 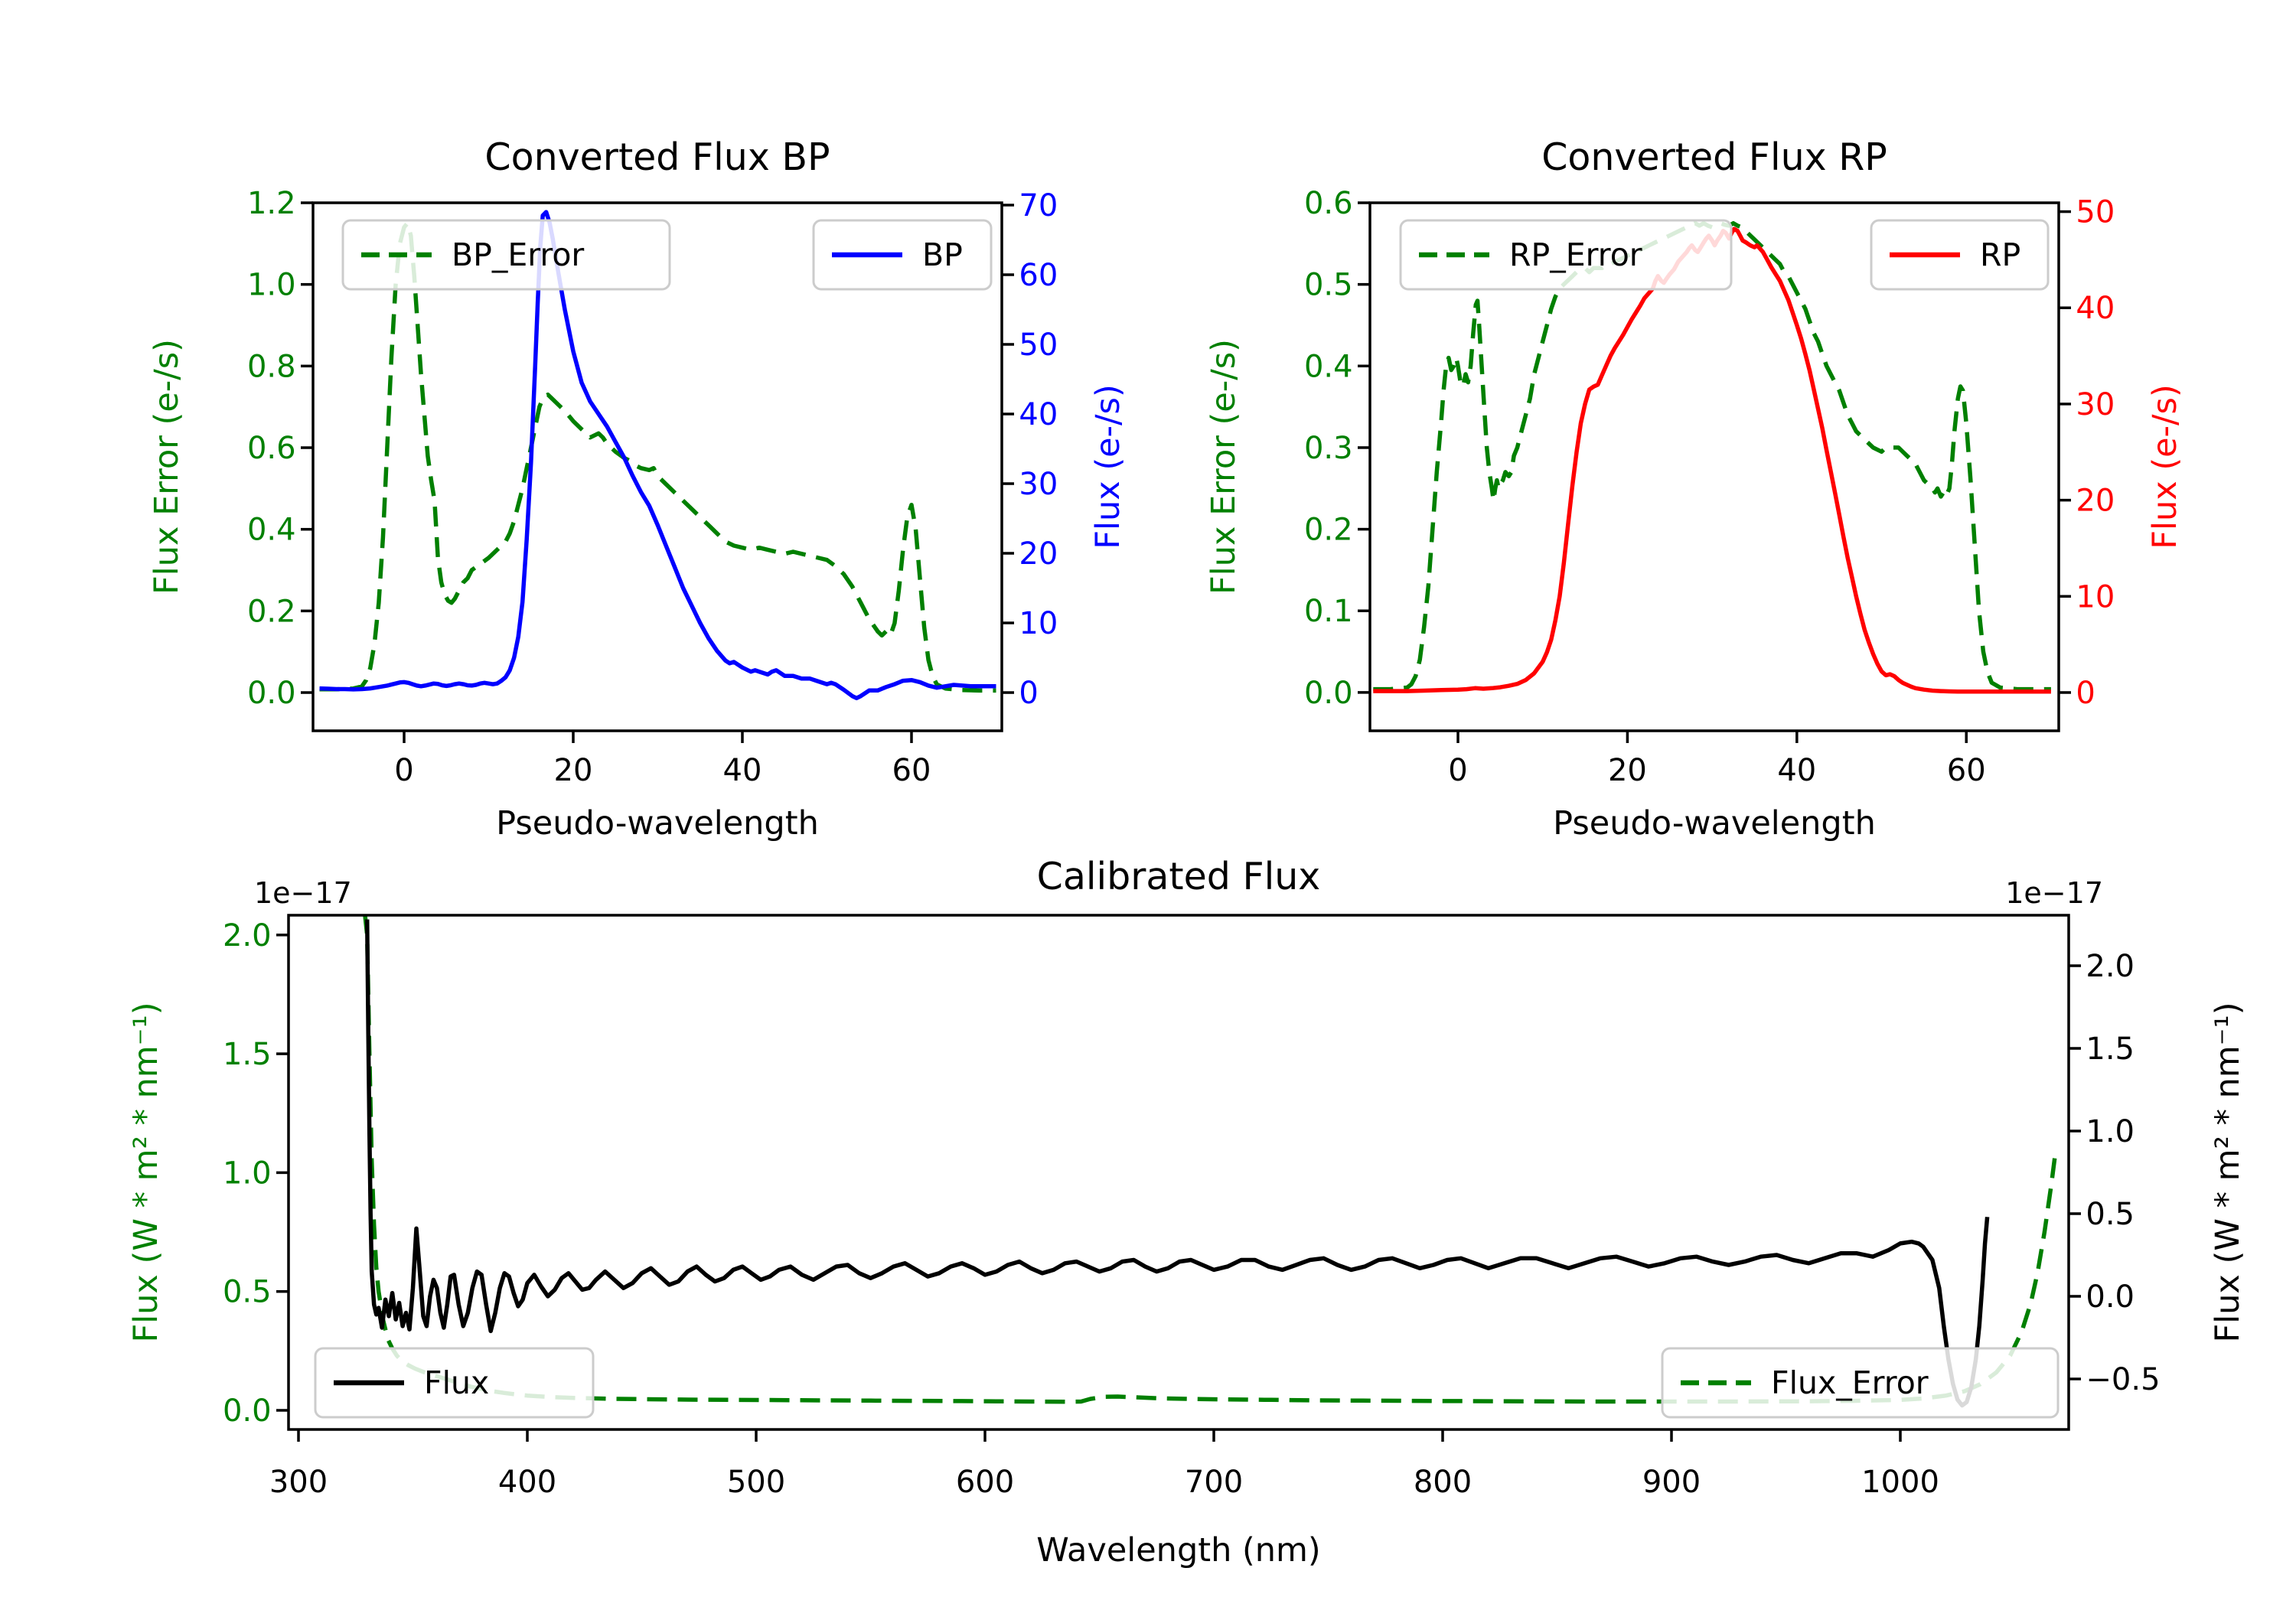 I want to click on y-tick-label-right: 70, so click(x=1038, y=206).